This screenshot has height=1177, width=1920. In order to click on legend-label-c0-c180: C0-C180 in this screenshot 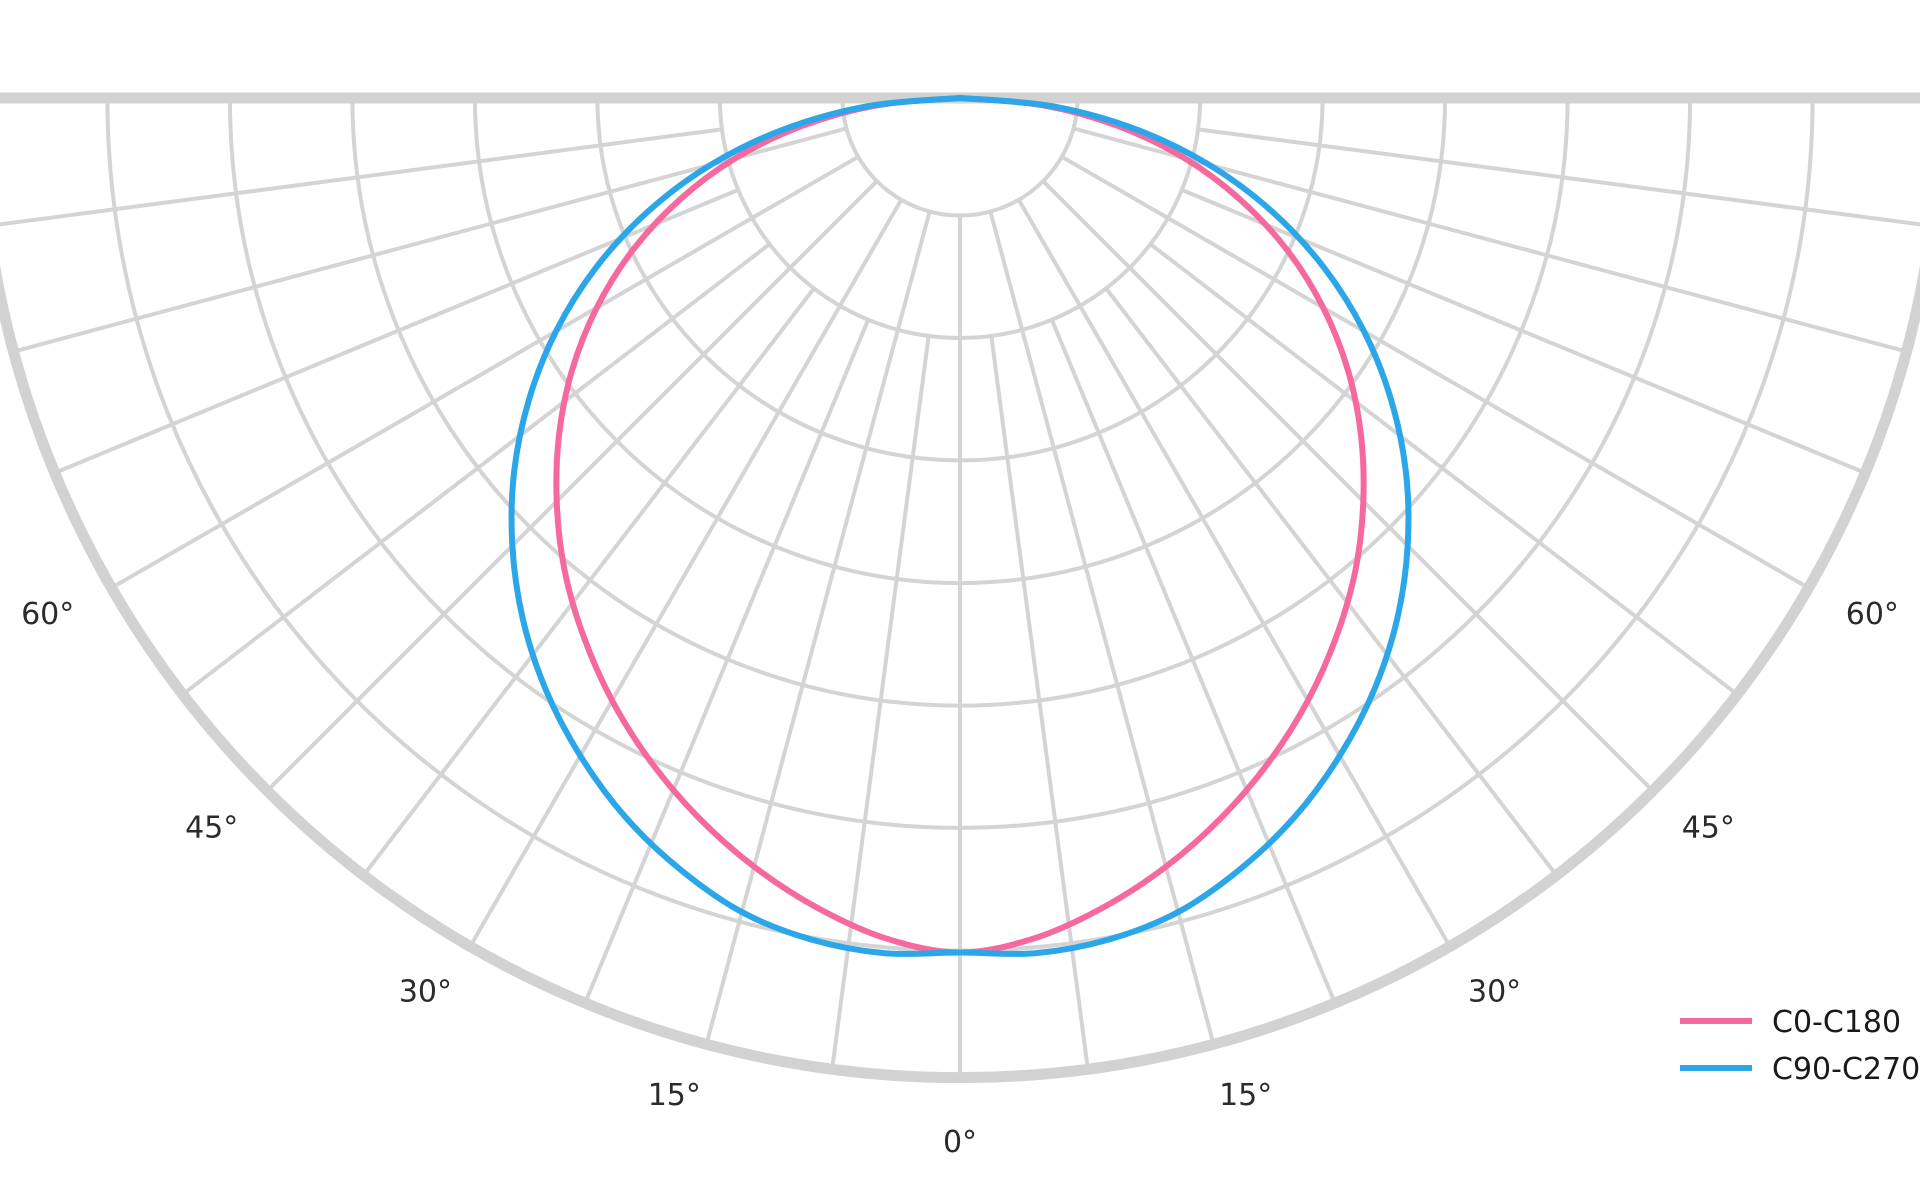, I will do `click(1836, 1022)`.